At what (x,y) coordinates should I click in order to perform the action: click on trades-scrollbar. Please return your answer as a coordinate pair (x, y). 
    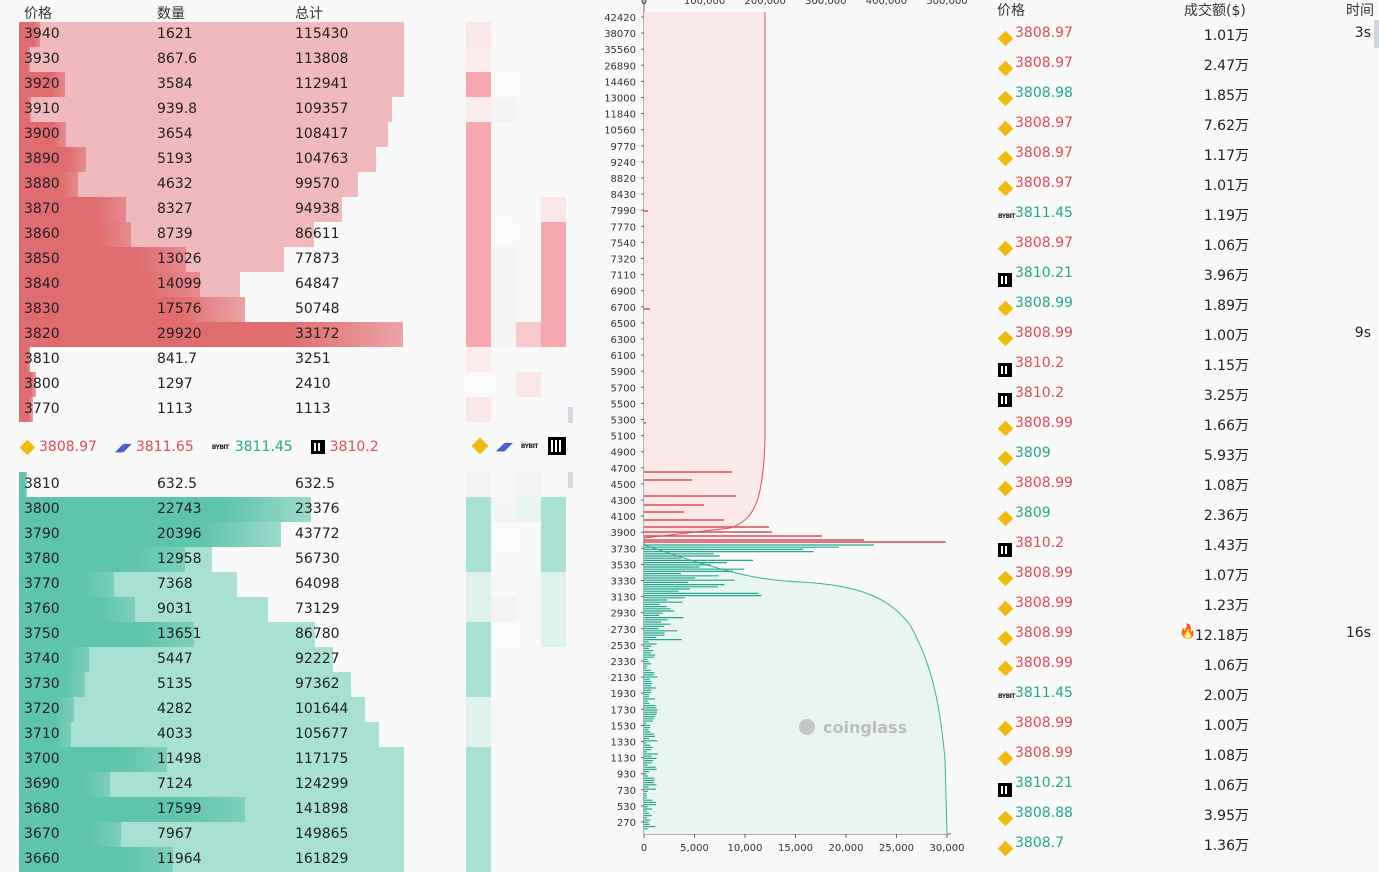
    Looking at the image, I should click on (1376, 34).